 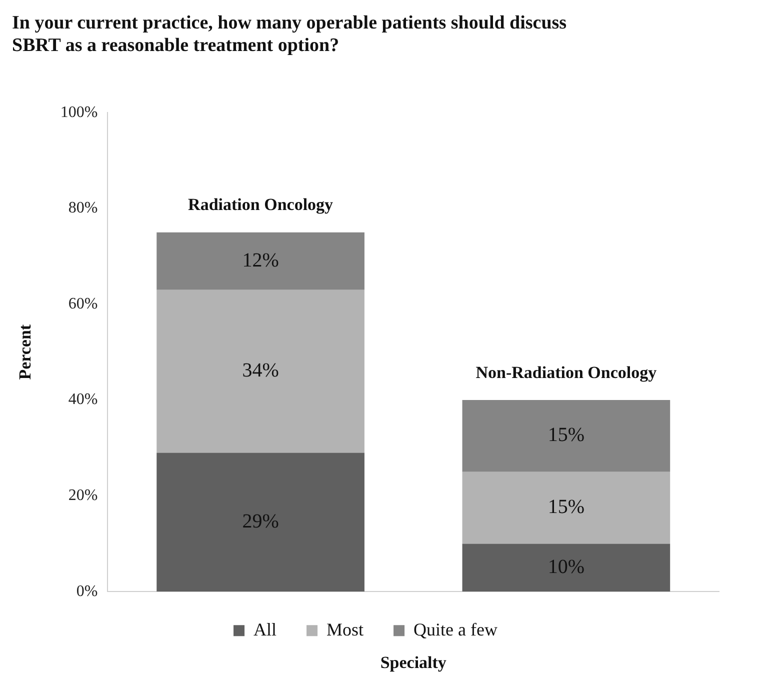 I want to click on y-tick-label: 60%, so click(x=83, y=303).